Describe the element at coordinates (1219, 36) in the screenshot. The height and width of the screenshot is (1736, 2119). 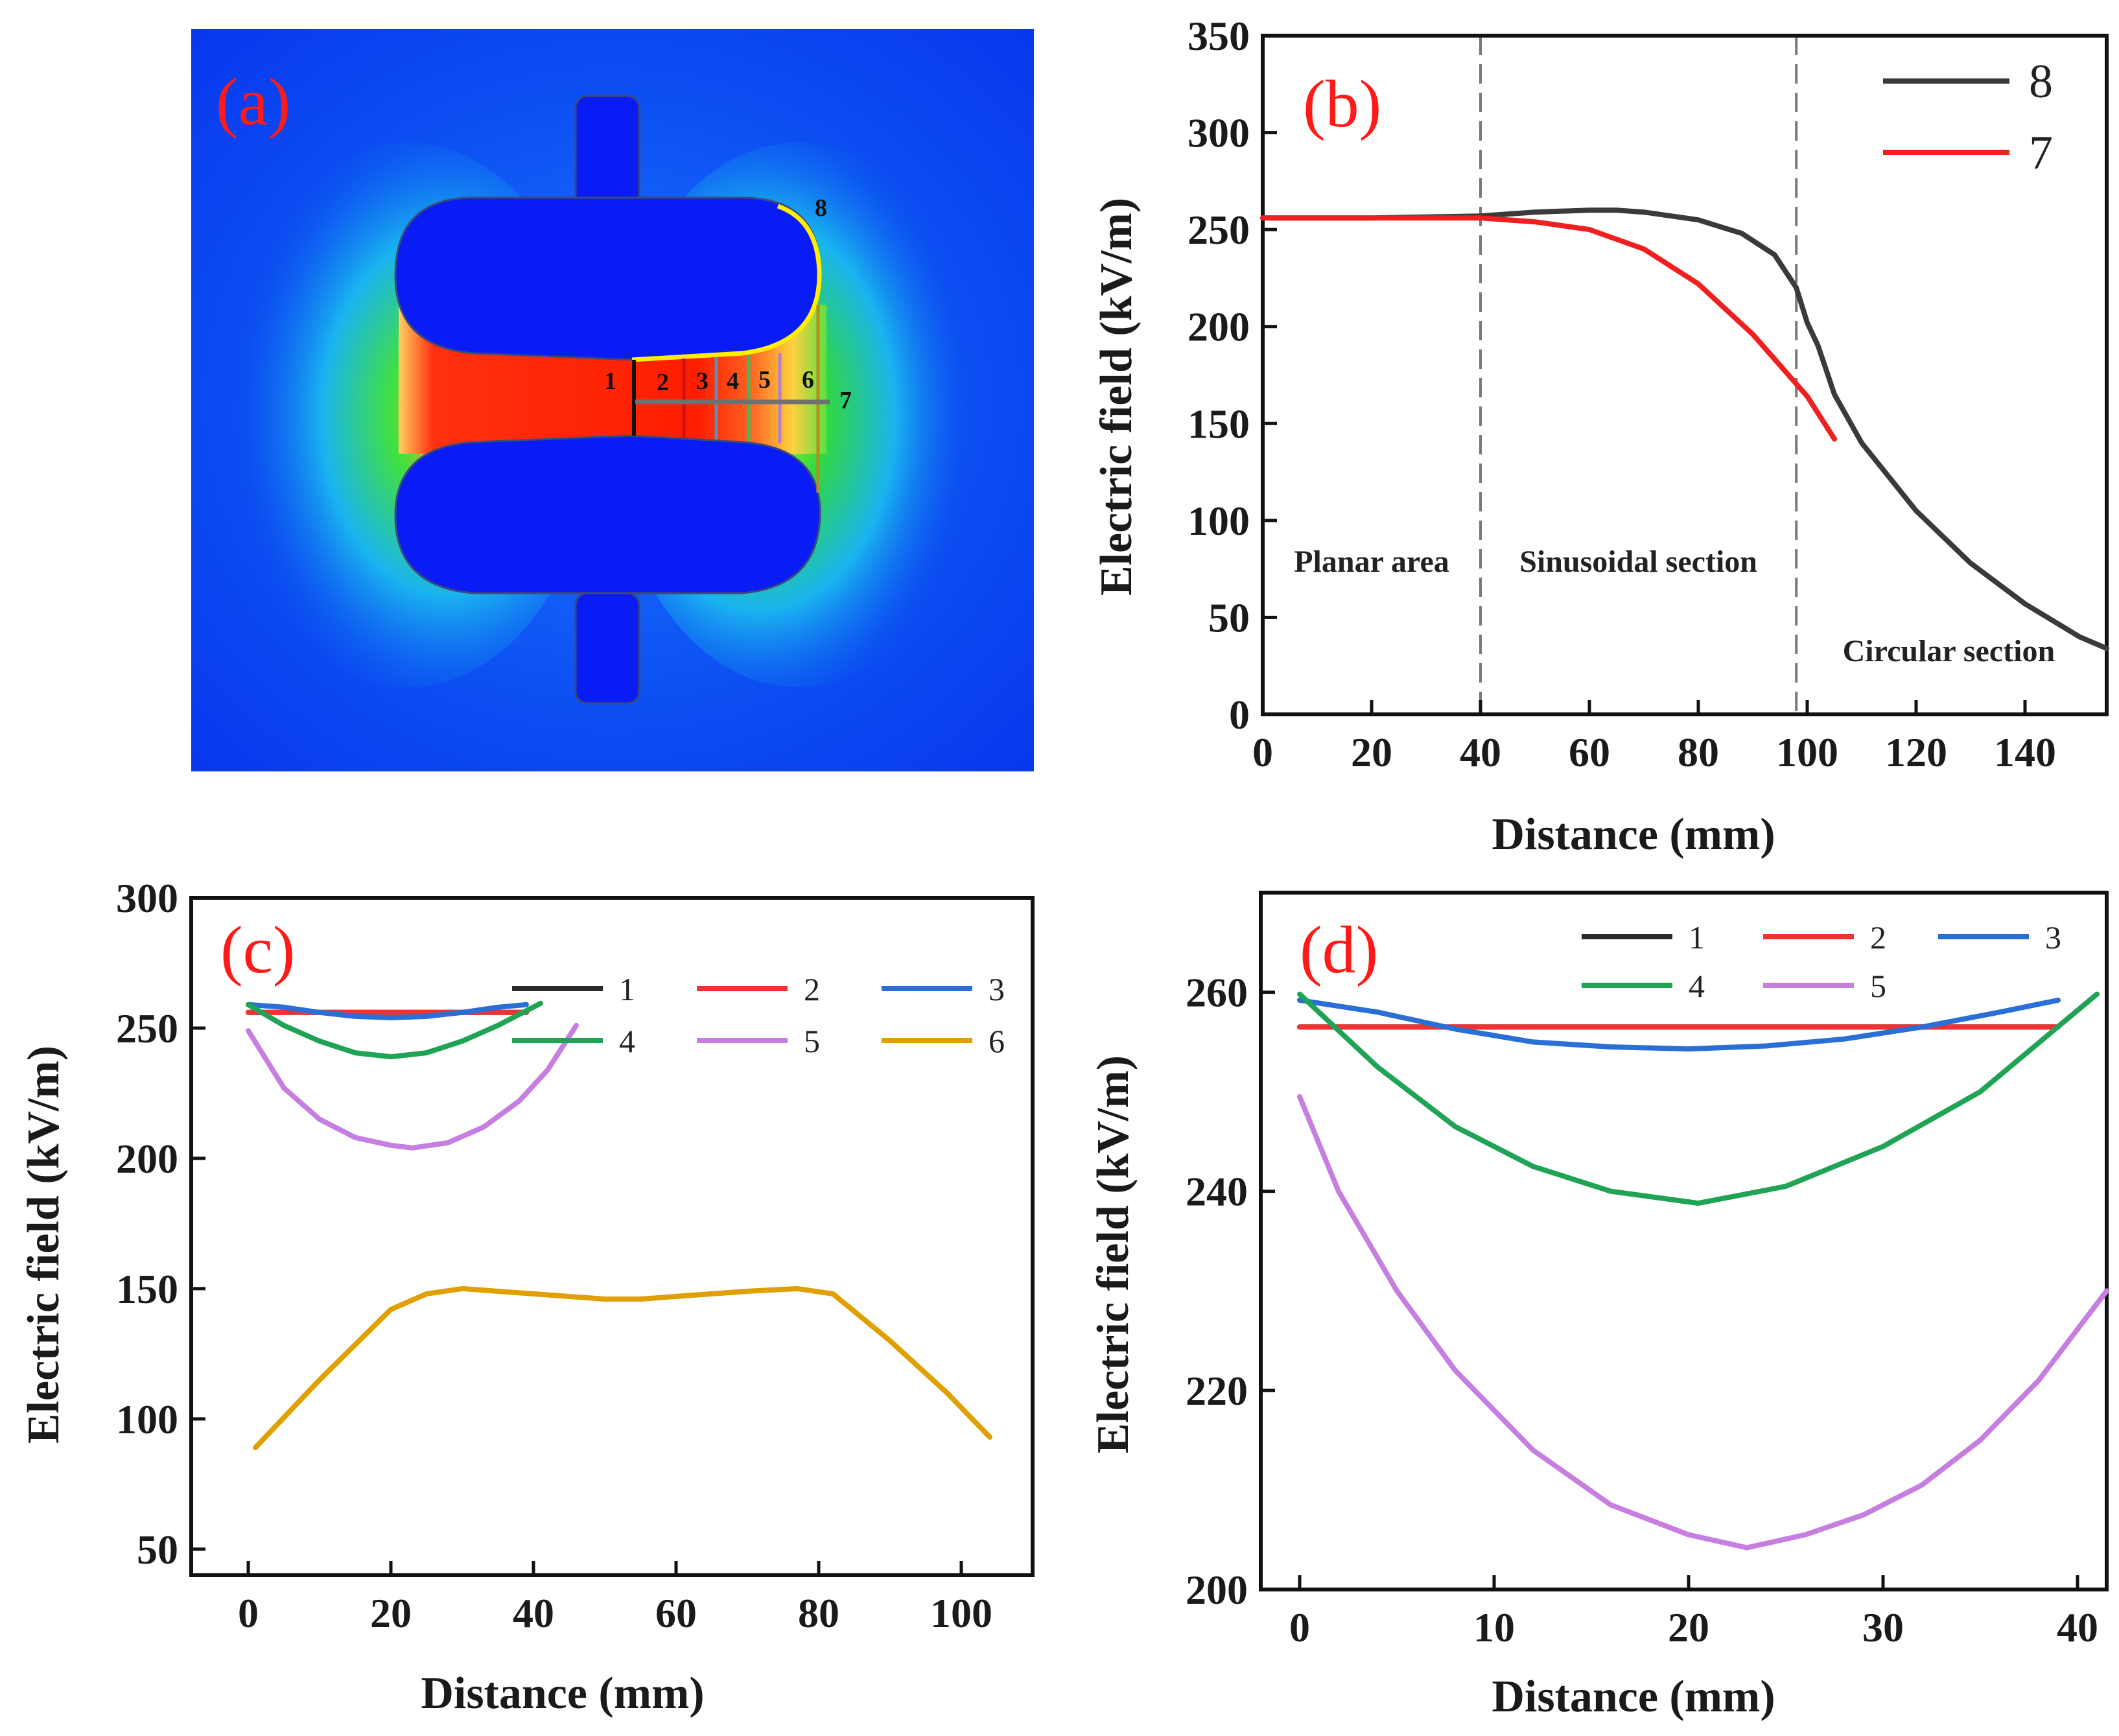
I see `y-tick-label: 350` at that location.